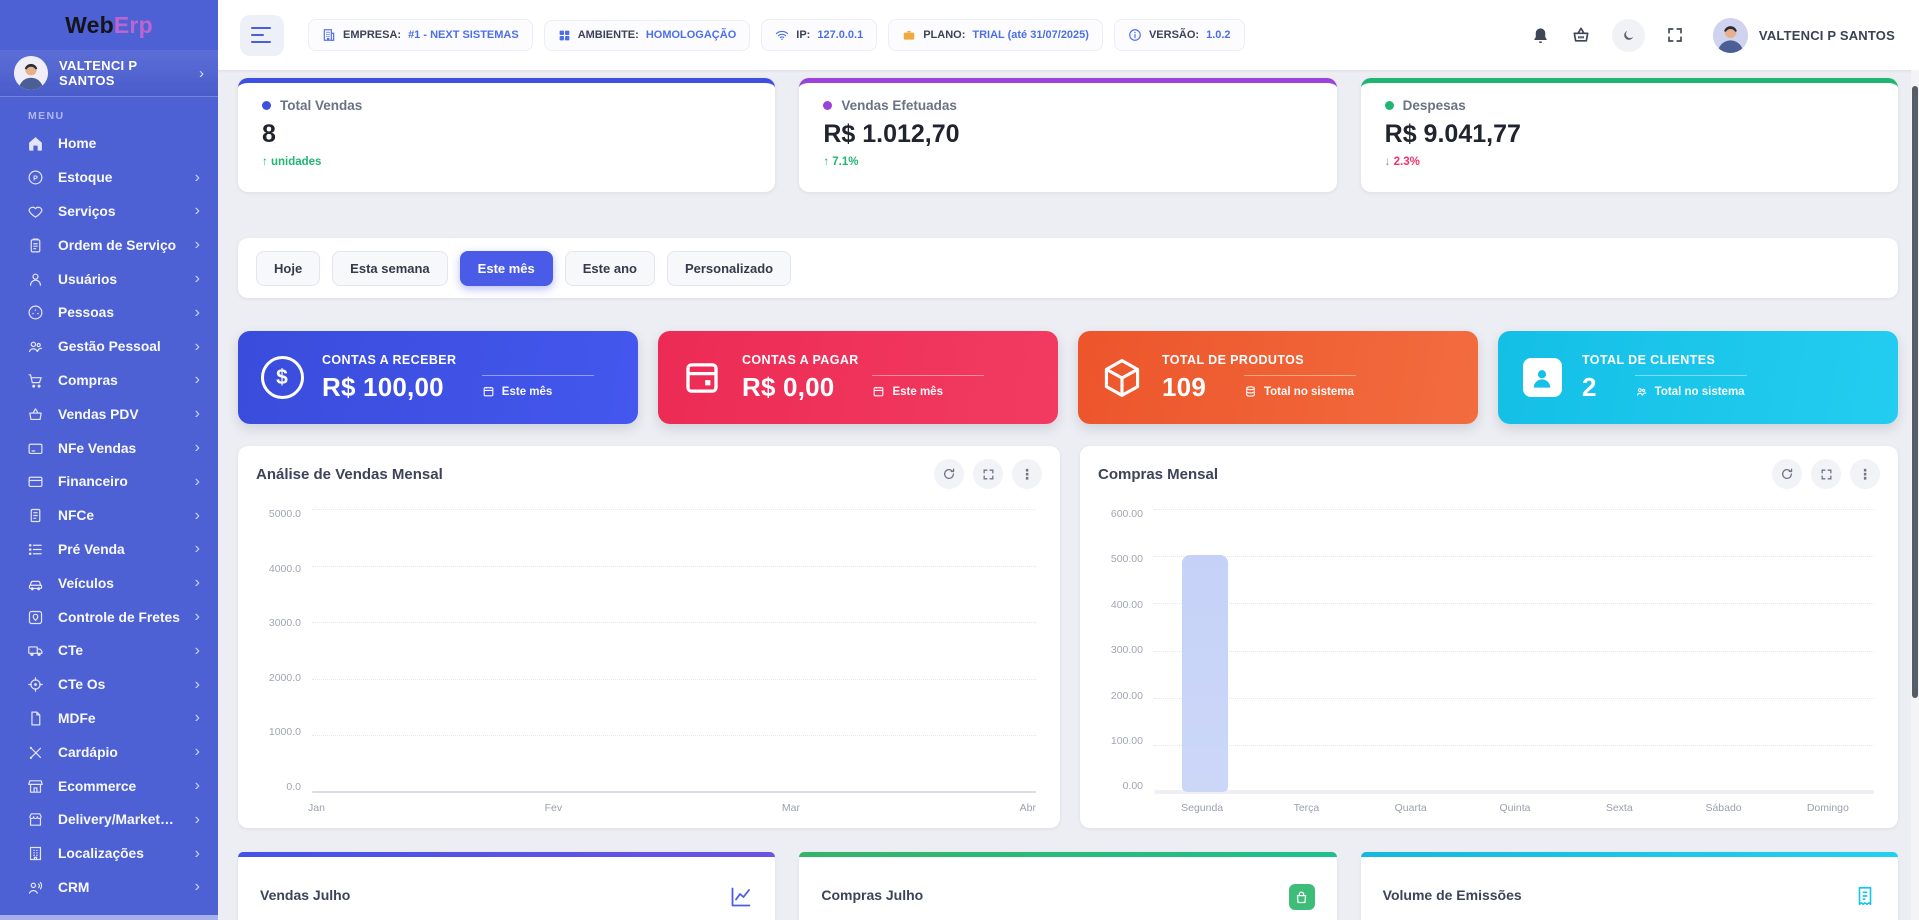 The image size is (1919, 920). Describe the element at coordinates (109, 144) in the screenshot. I see `sidebar-item-home: Home` at that location.